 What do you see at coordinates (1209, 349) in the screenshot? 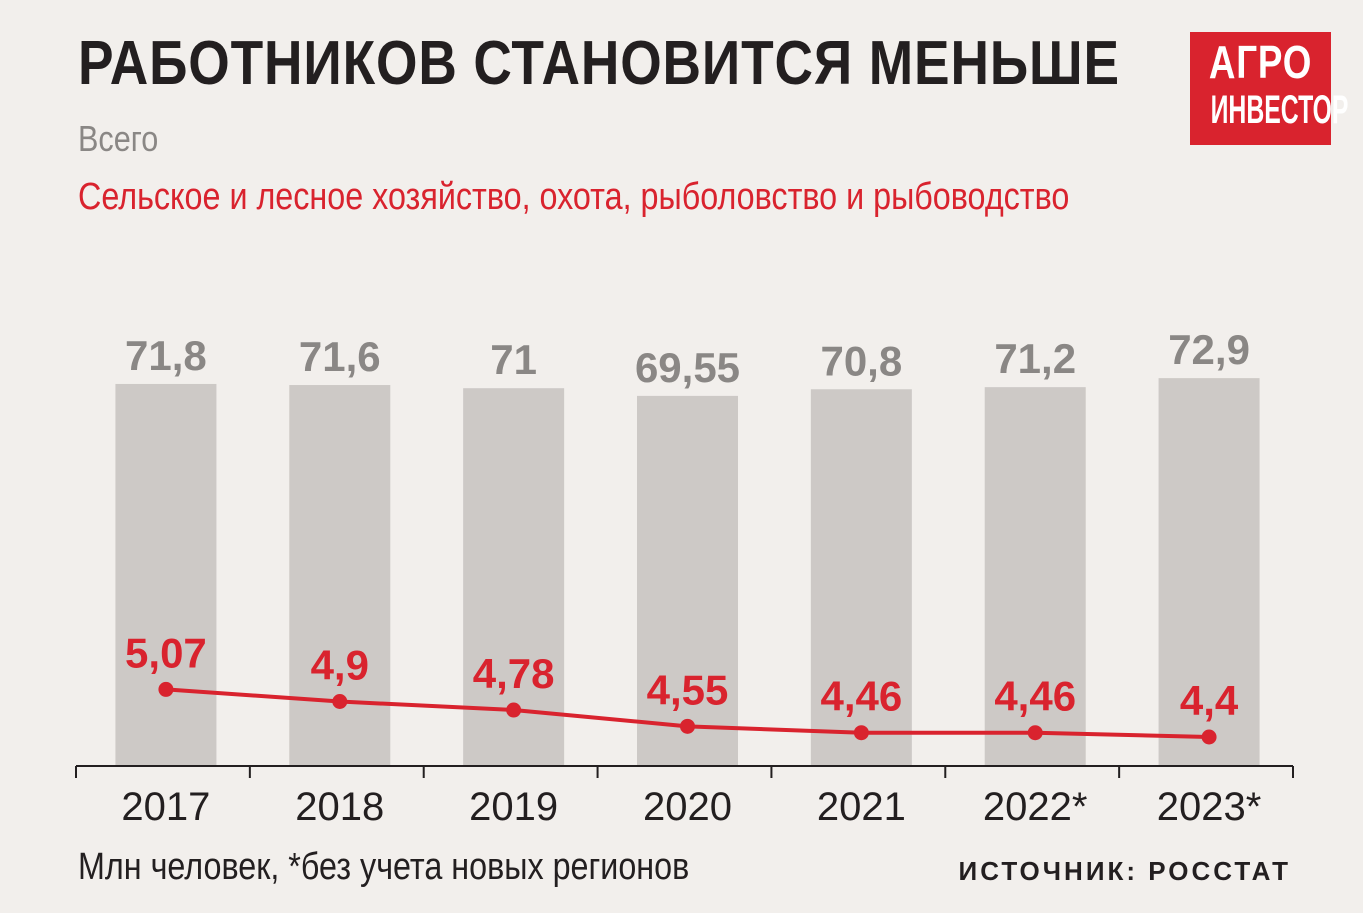
I see `bar-value-label: 72,9` at bounding box center [1209, 349].